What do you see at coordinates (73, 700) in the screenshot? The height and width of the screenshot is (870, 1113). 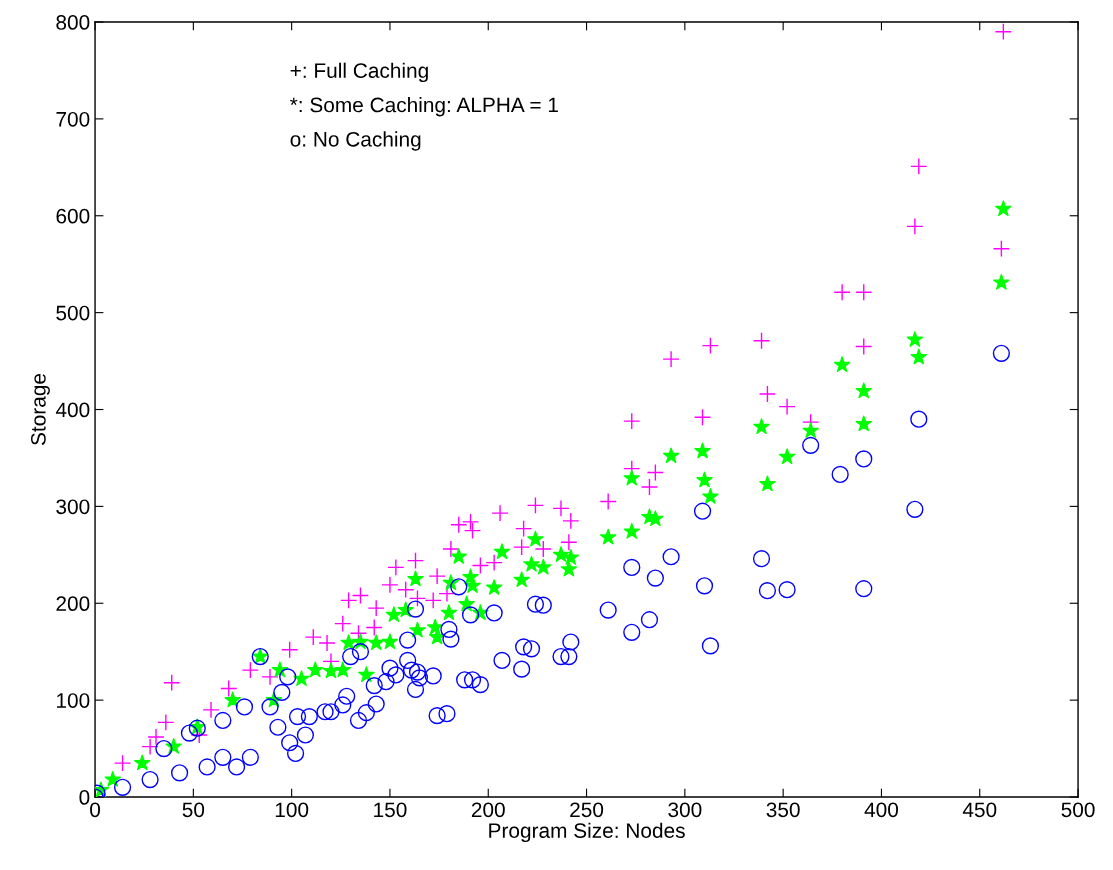 I see `y-tick-label: 100` at bounding box center [73, 700].